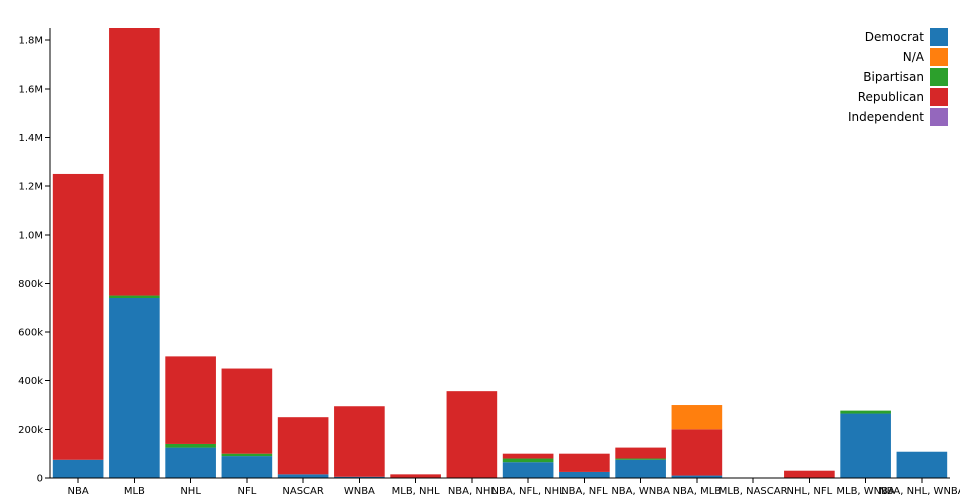 This screenshot has width=960, height=504. I want to click on y-tick-label: 1.6M, so click(30, 89).